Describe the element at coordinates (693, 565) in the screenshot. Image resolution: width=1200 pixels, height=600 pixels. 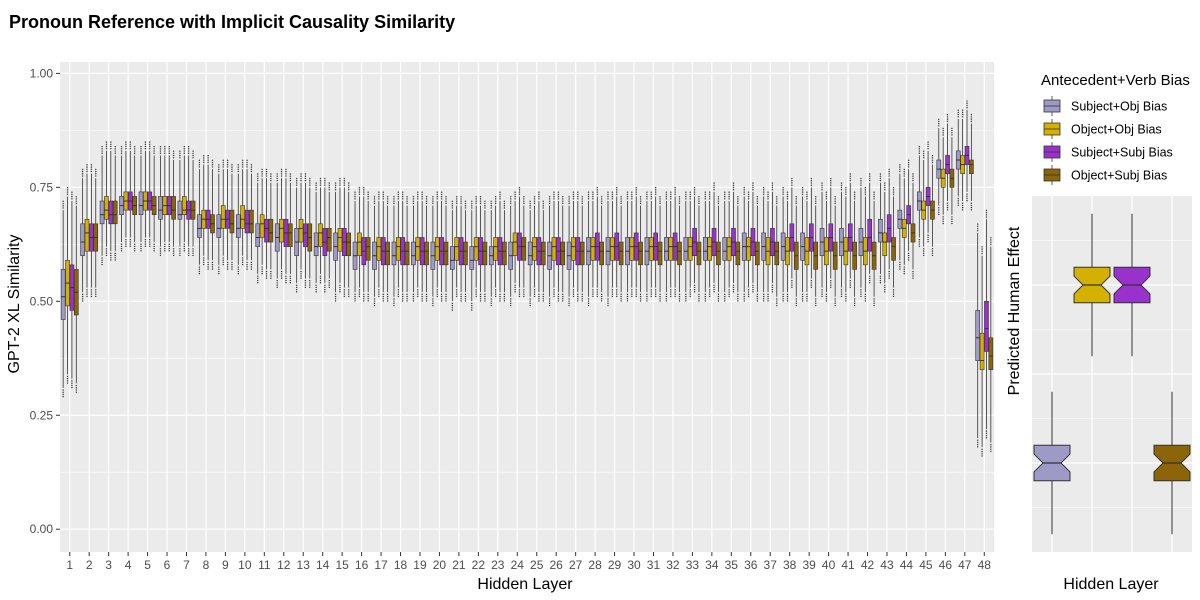
I see `x-tick-label: 33` at that location.